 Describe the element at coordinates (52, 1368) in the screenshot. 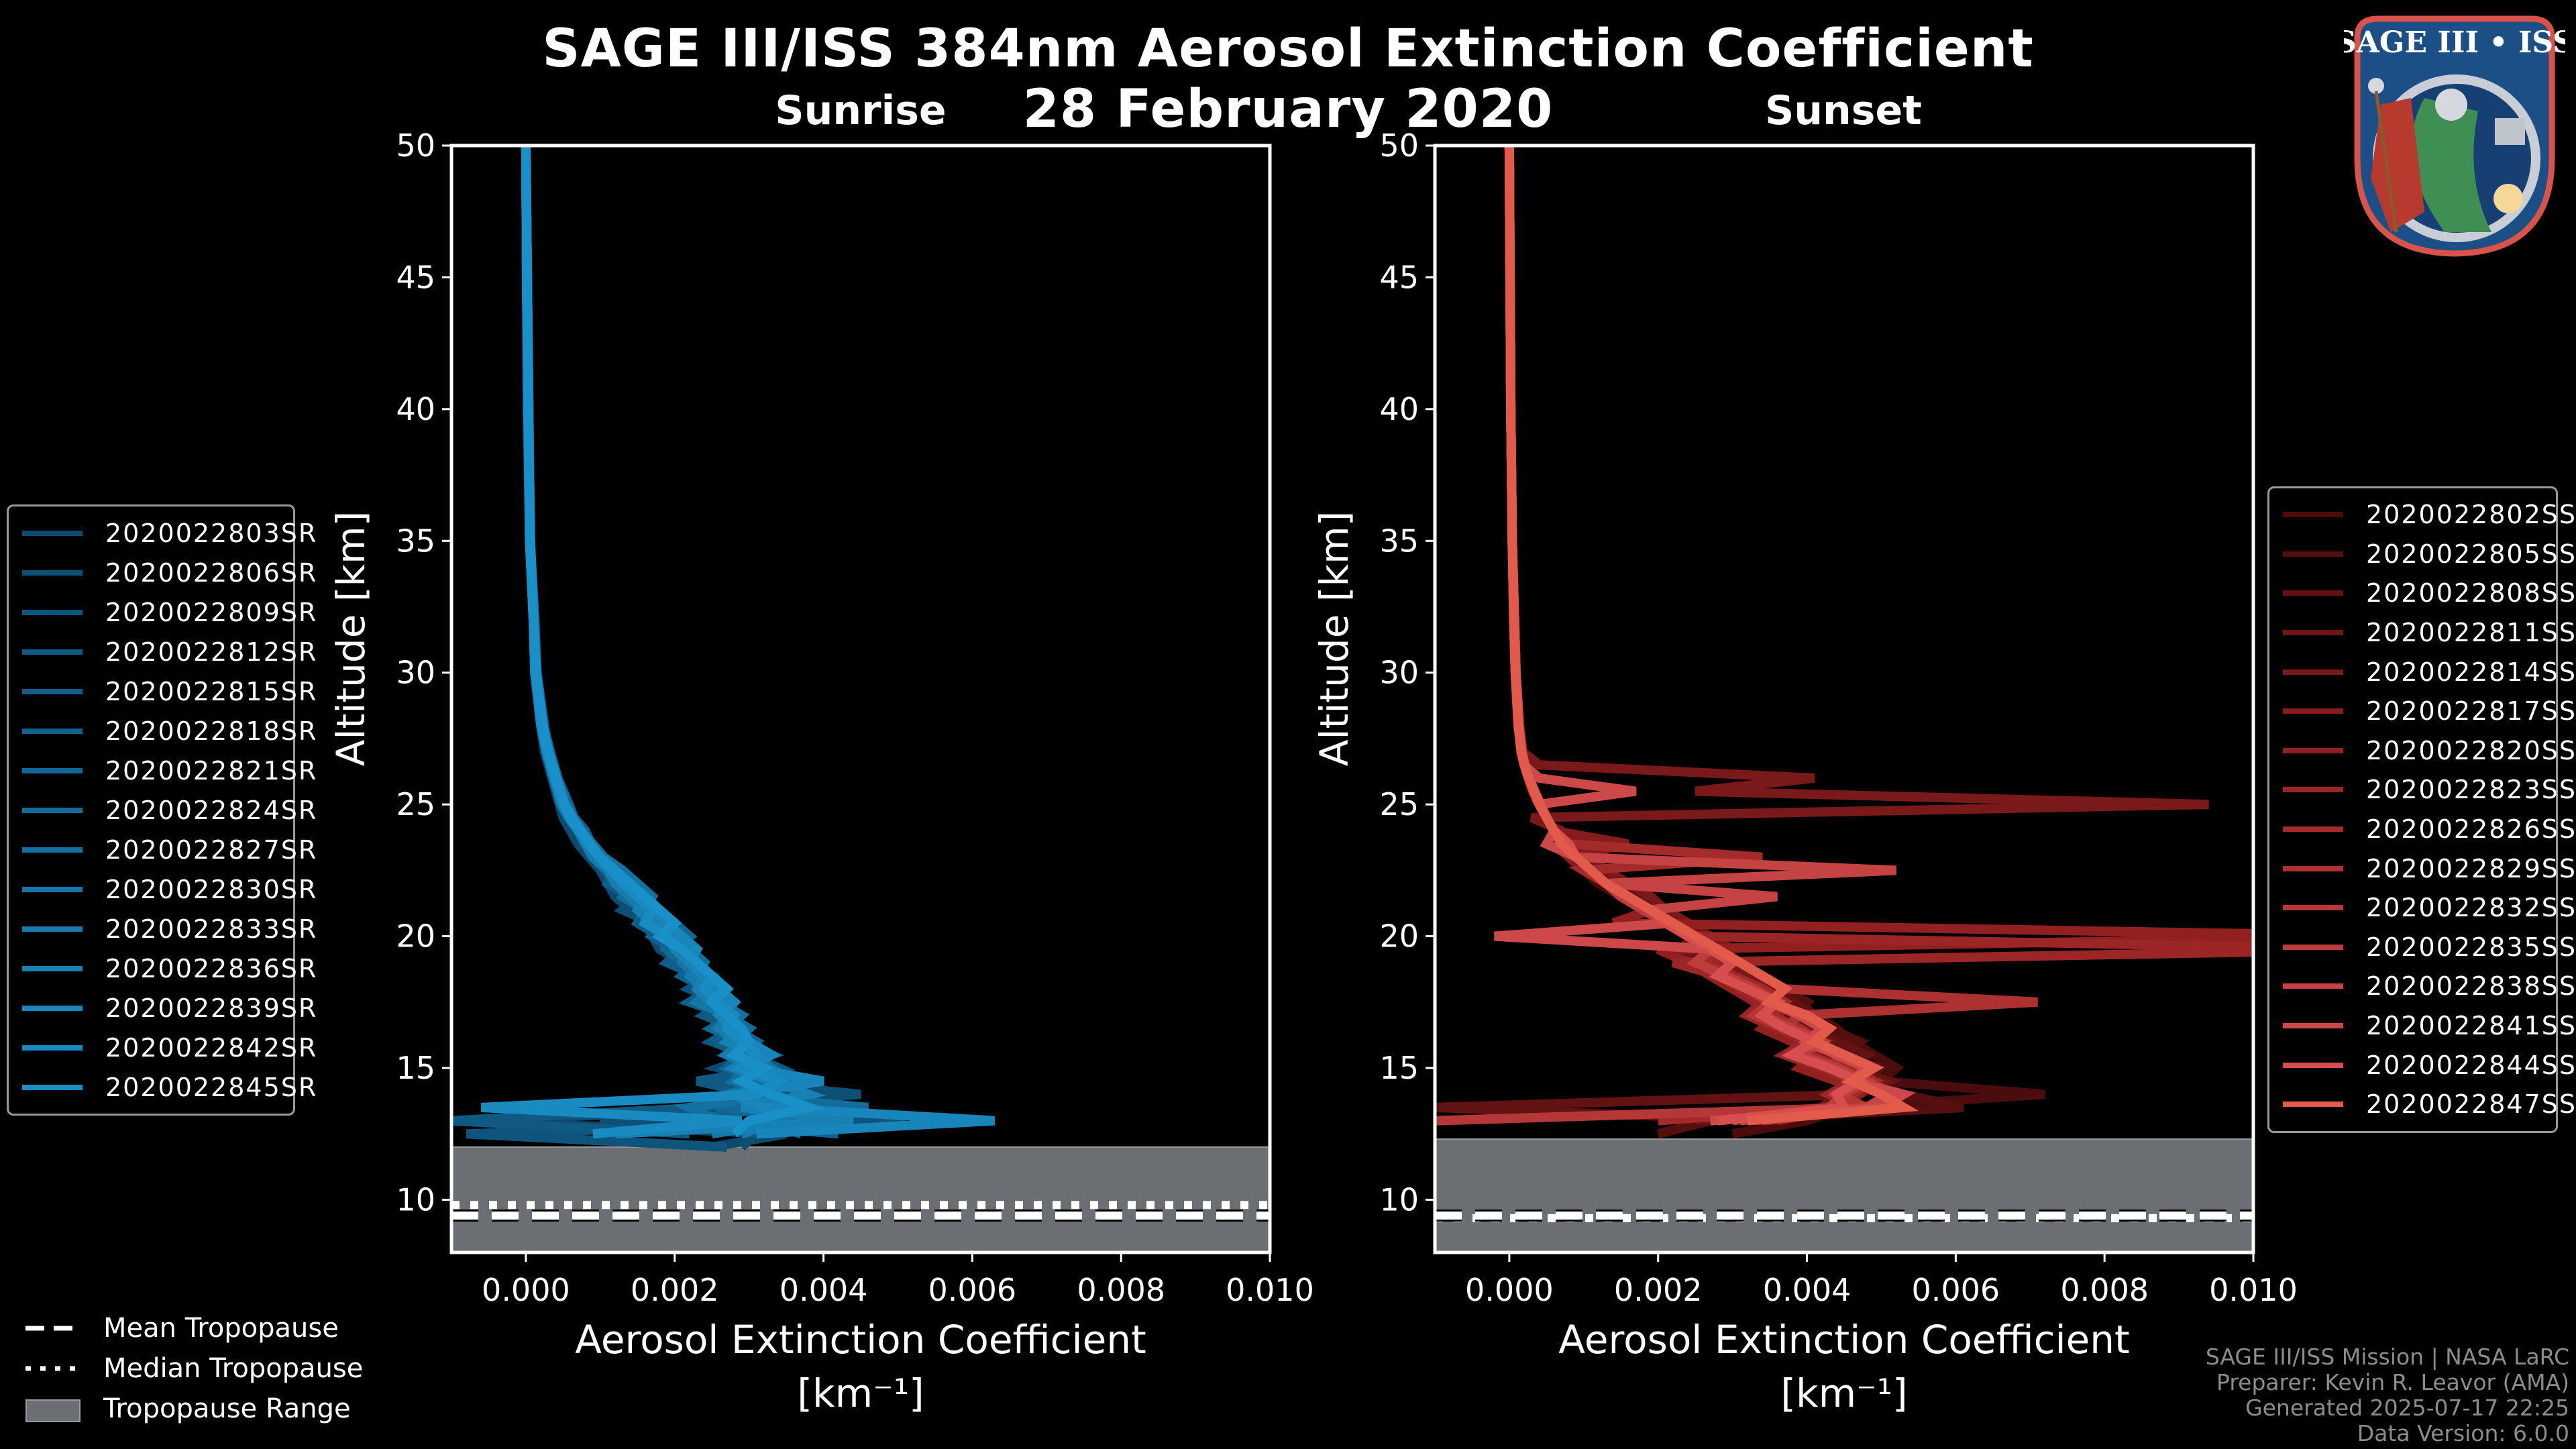

I see `dotted-line-icon` at that location.